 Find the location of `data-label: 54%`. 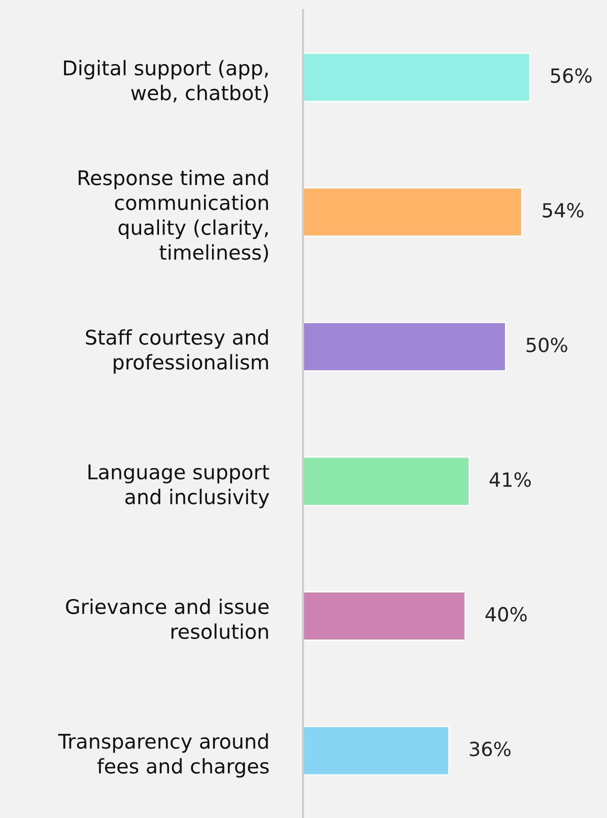

data-label: 54% is located at coordinates (563, 210).